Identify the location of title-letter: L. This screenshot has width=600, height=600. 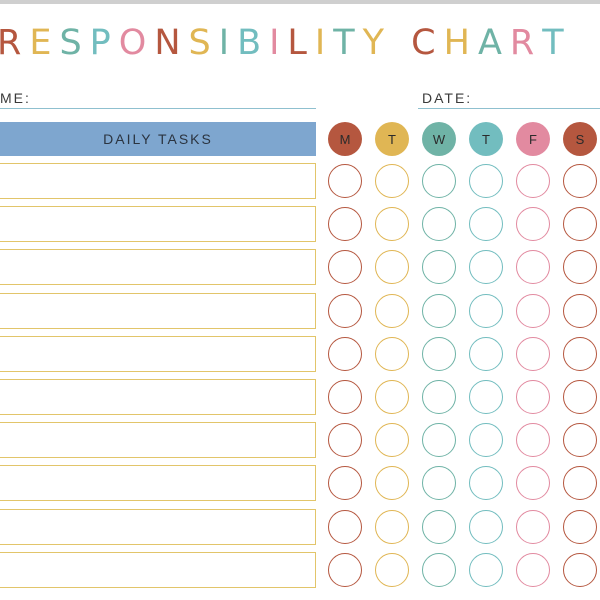
(301, 43).